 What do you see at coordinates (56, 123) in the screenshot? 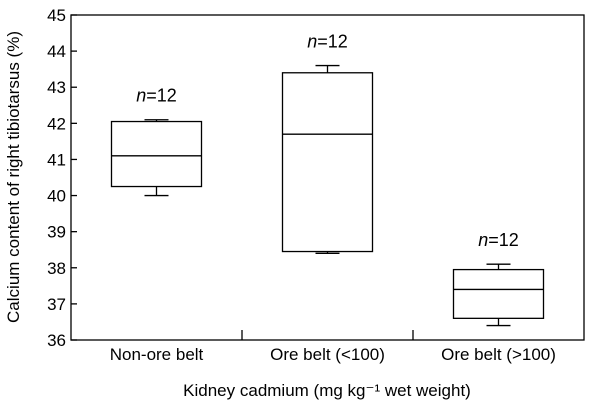
I see `y-tick-label: 42` at bounding box center [56, 123].